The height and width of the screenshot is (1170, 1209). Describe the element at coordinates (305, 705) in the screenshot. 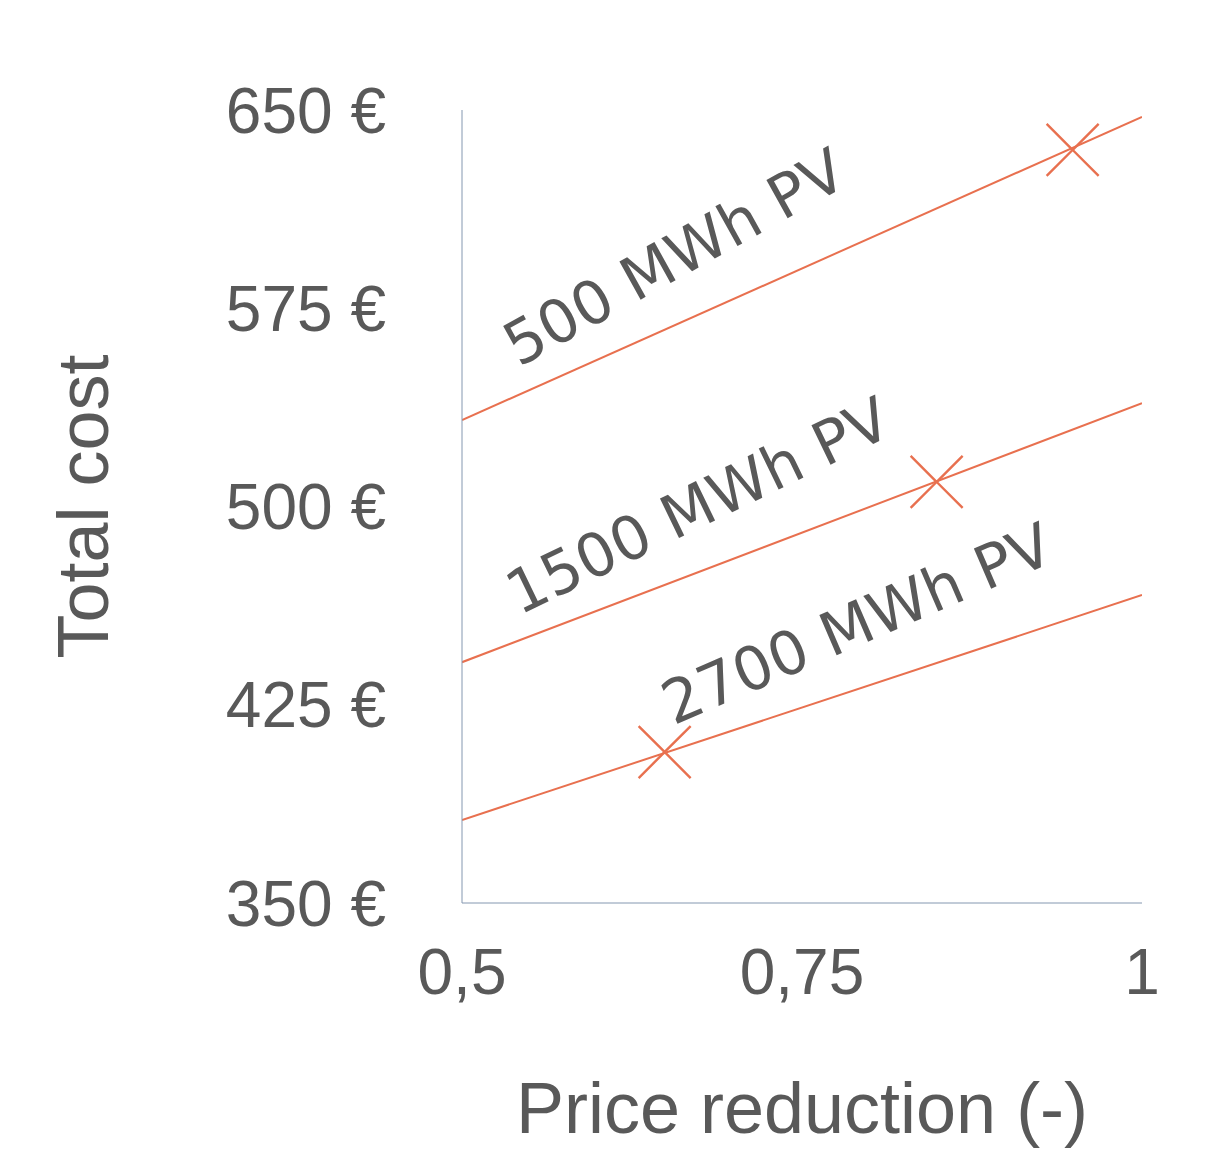

I see `y-tick-label: 425 €` at that location.